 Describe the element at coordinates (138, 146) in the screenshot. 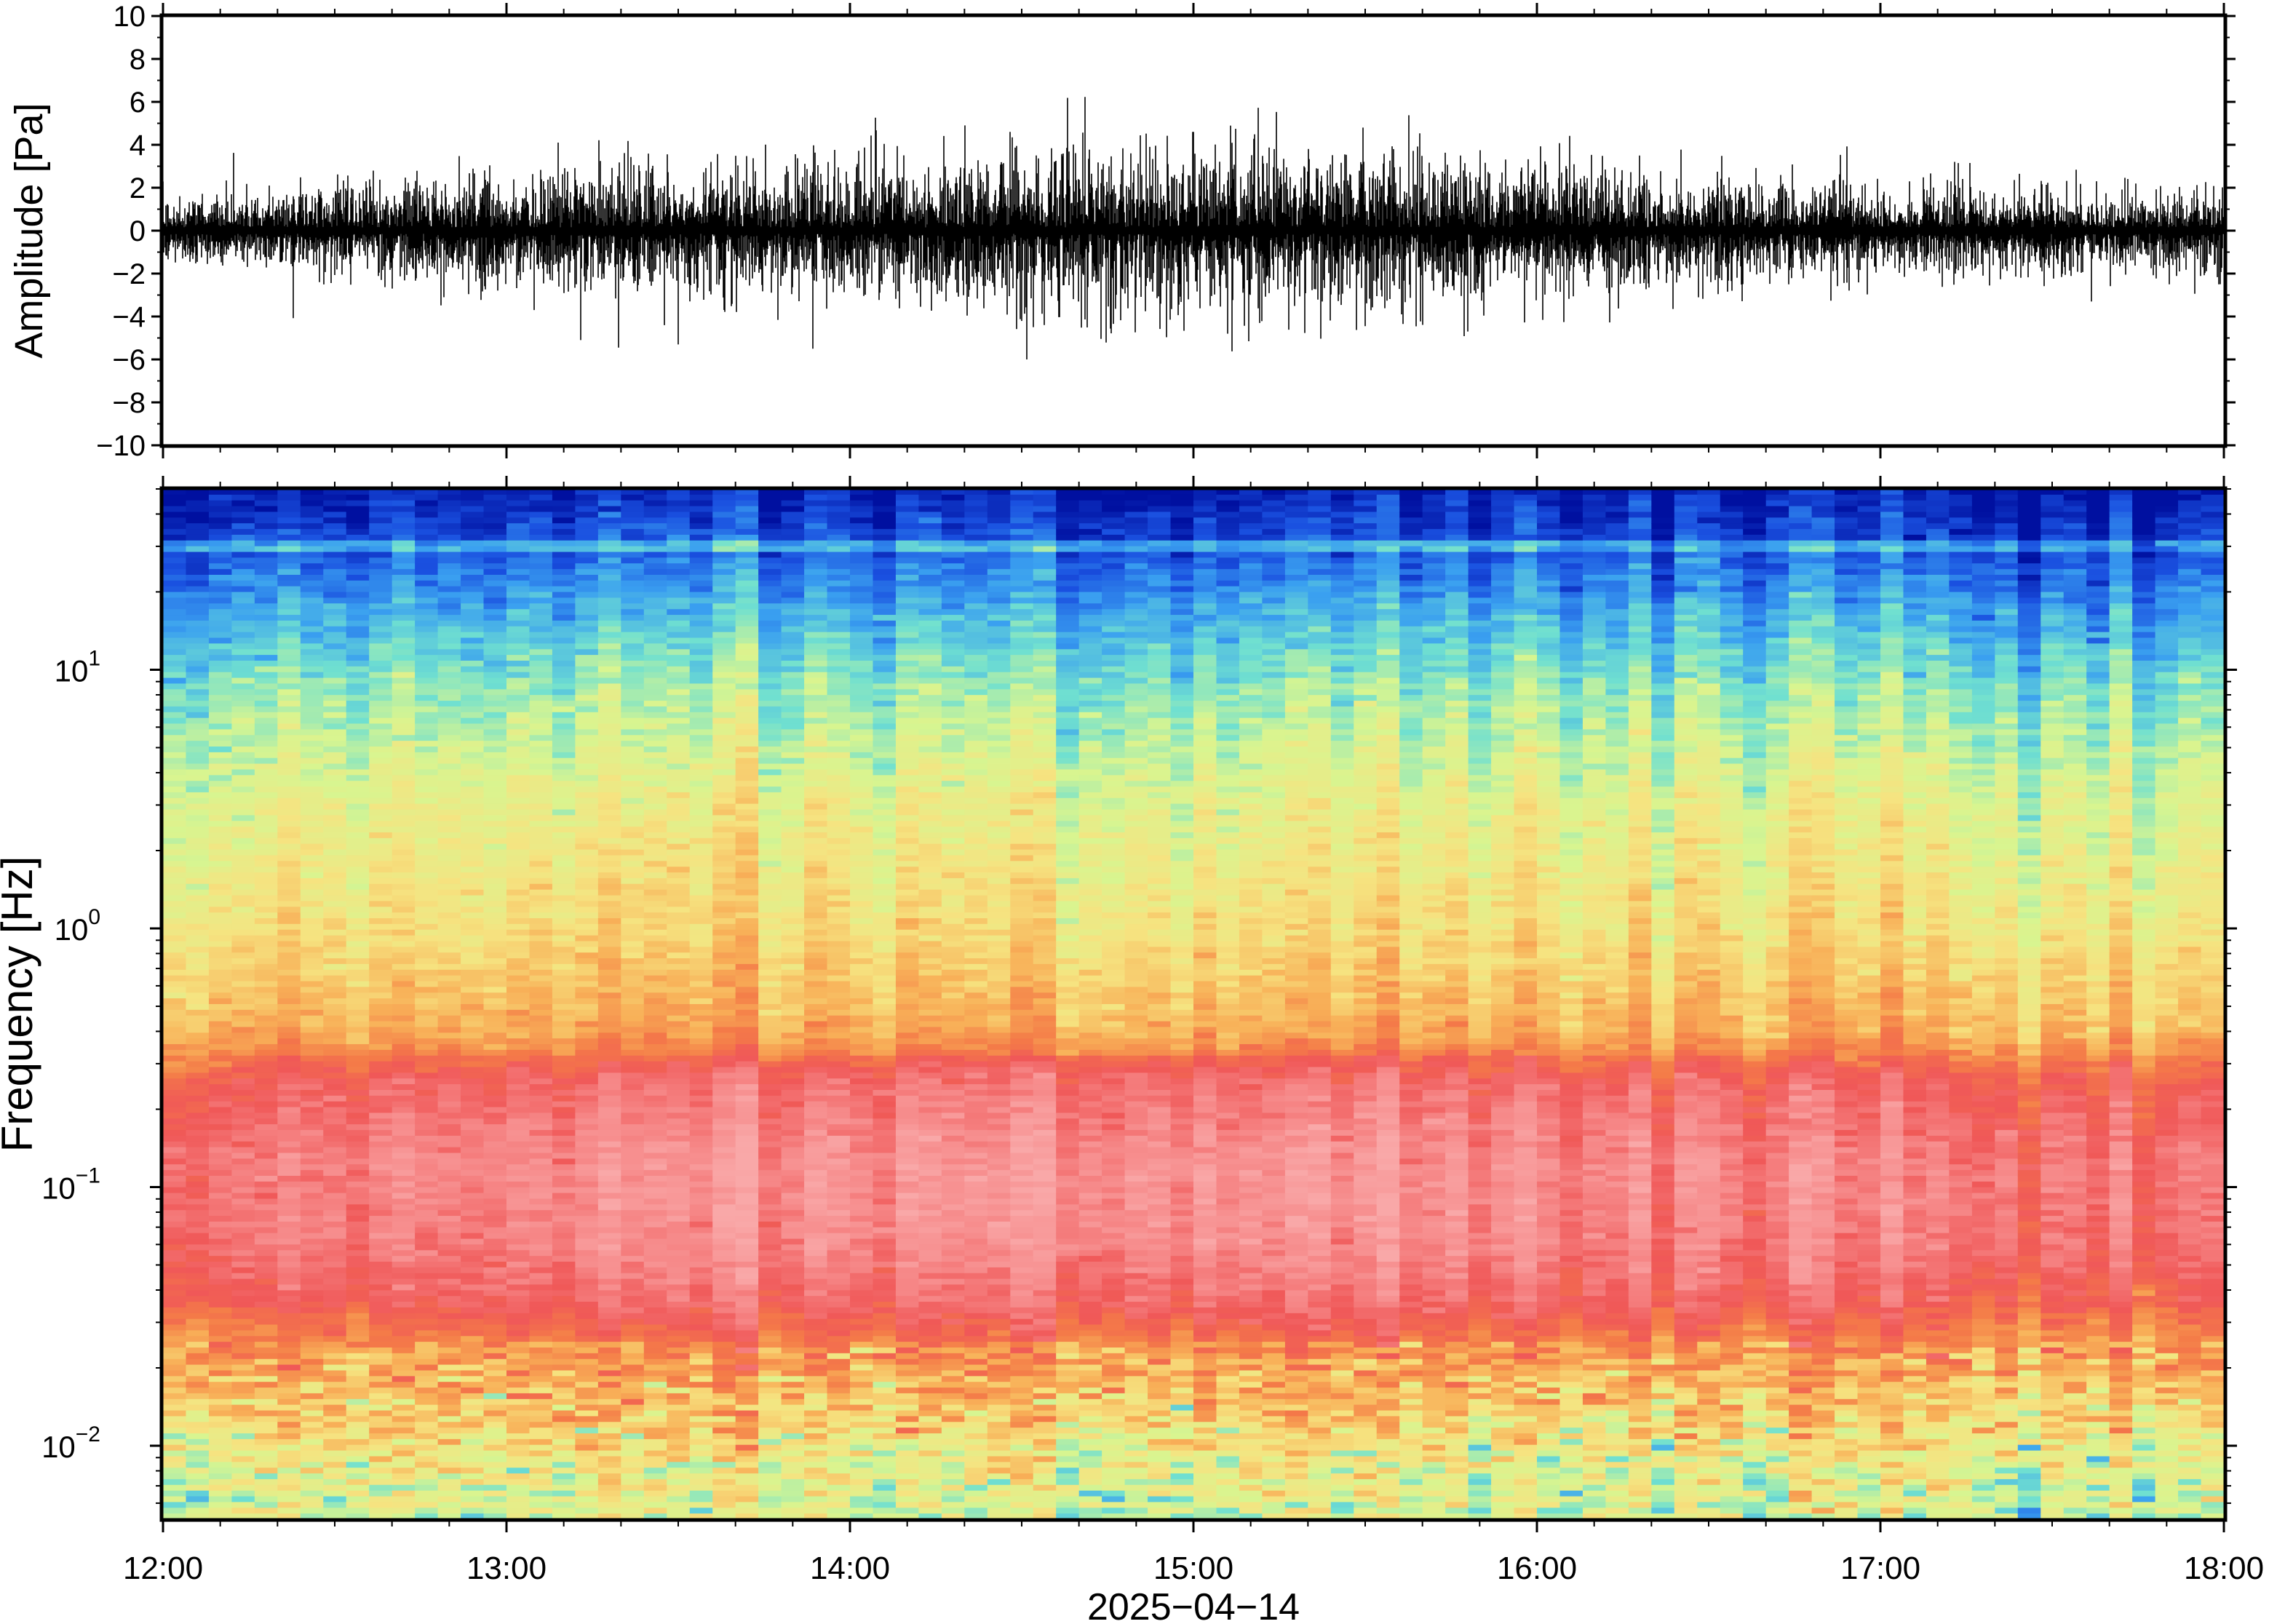

I see `waveform-y-tick-label: 4` at that location.